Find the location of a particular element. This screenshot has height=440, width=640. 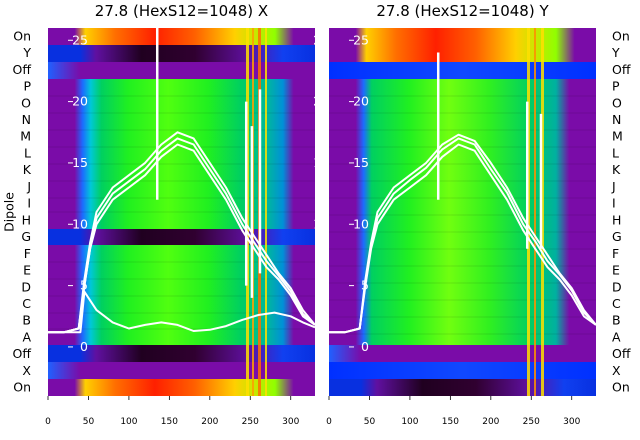

y-axis-label: Dipole is located at coordinates (9, 212).